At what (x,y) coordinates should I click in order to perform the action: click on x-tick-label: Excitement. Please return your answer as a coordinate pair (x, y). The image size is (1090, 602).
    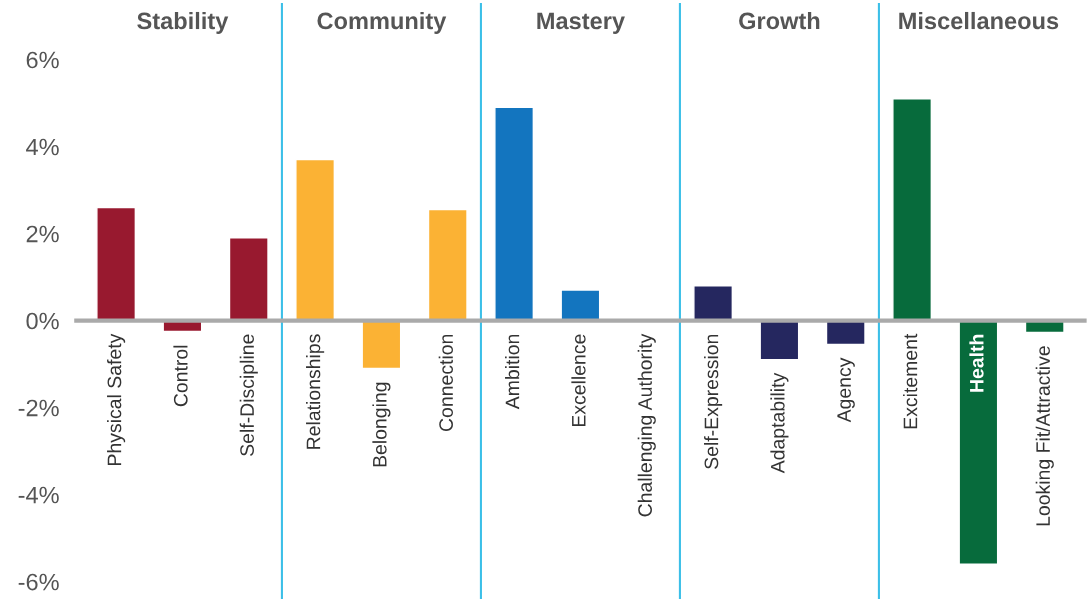
    Looking at the image, I should click on (910, 381).